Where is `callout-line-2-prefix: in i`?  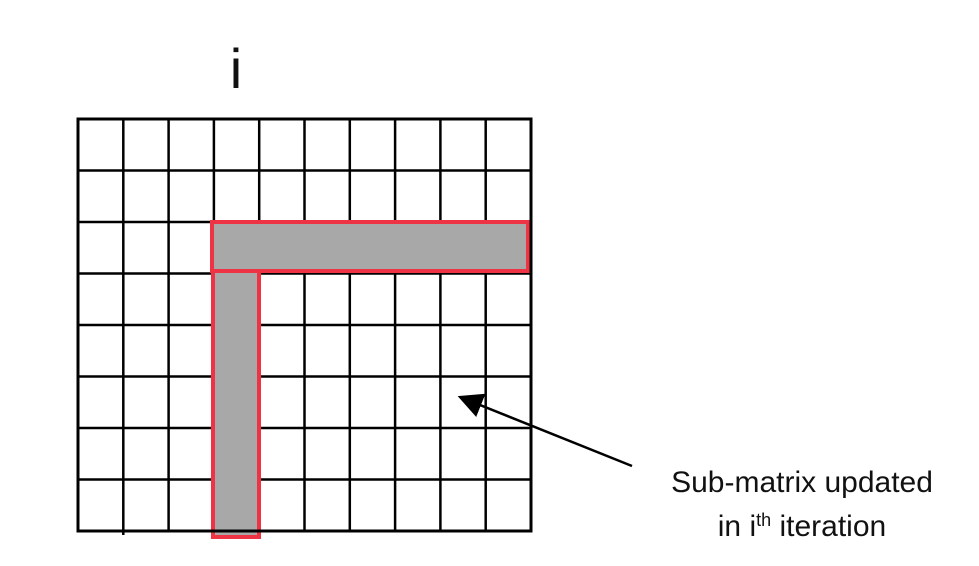
callout-line-2-prefix: in i is located at coordinates (737, 526).